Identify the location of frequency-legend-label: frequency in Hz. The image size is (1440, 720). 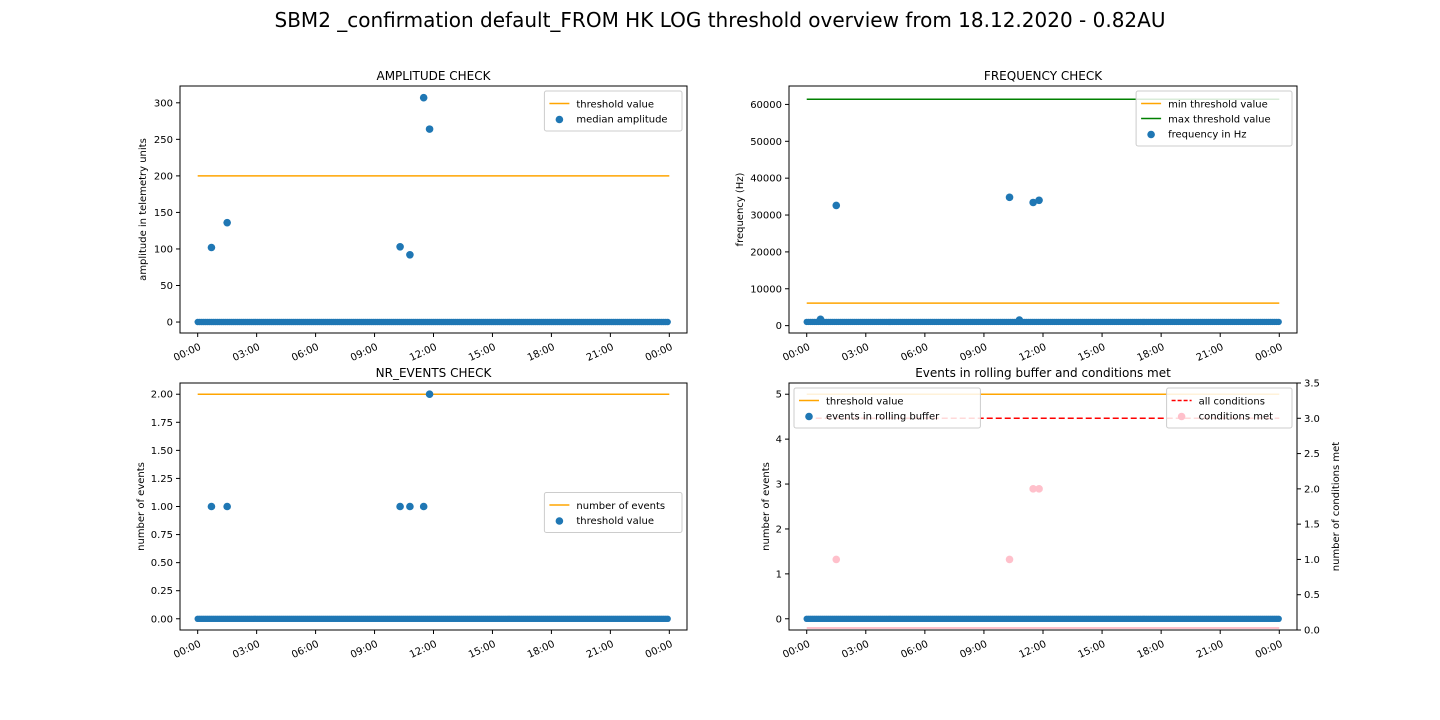
(1207, 135).